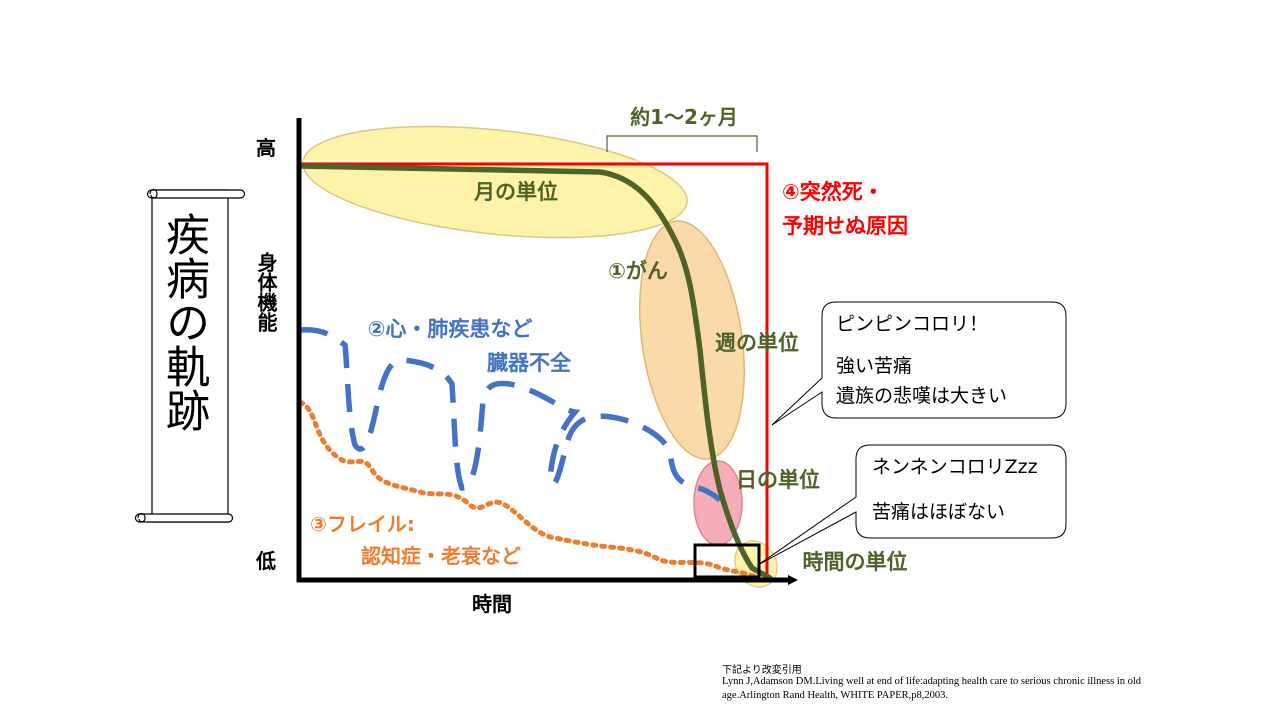 This screenshot has height=720, width=1280. I want to click on scroll-banner, so click(190, 355).